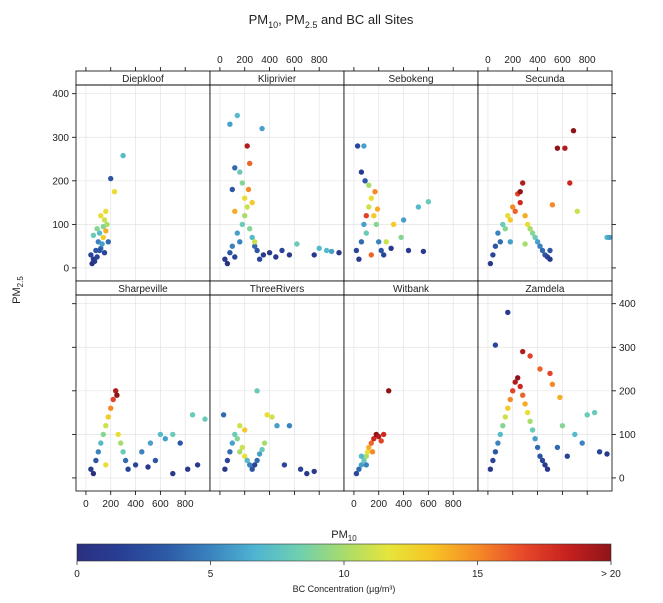 This screenshot has width=663, height=603. What do you see at coordinates (60, 138) in the screenshot?
I see `y-tick-label: 300` at bounding box center [60, 138].